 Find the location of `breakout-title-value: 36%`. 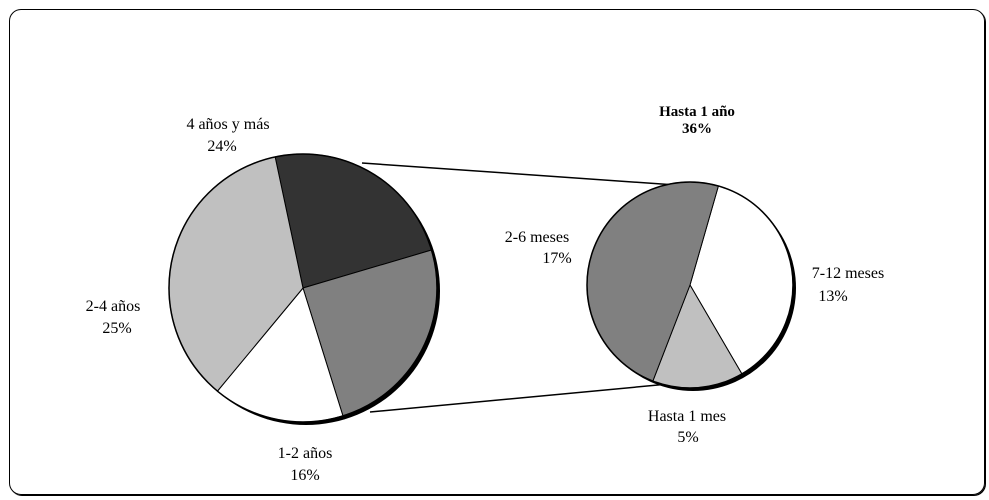

breakout-title-value: 36% is located at coordinates (697, 129).